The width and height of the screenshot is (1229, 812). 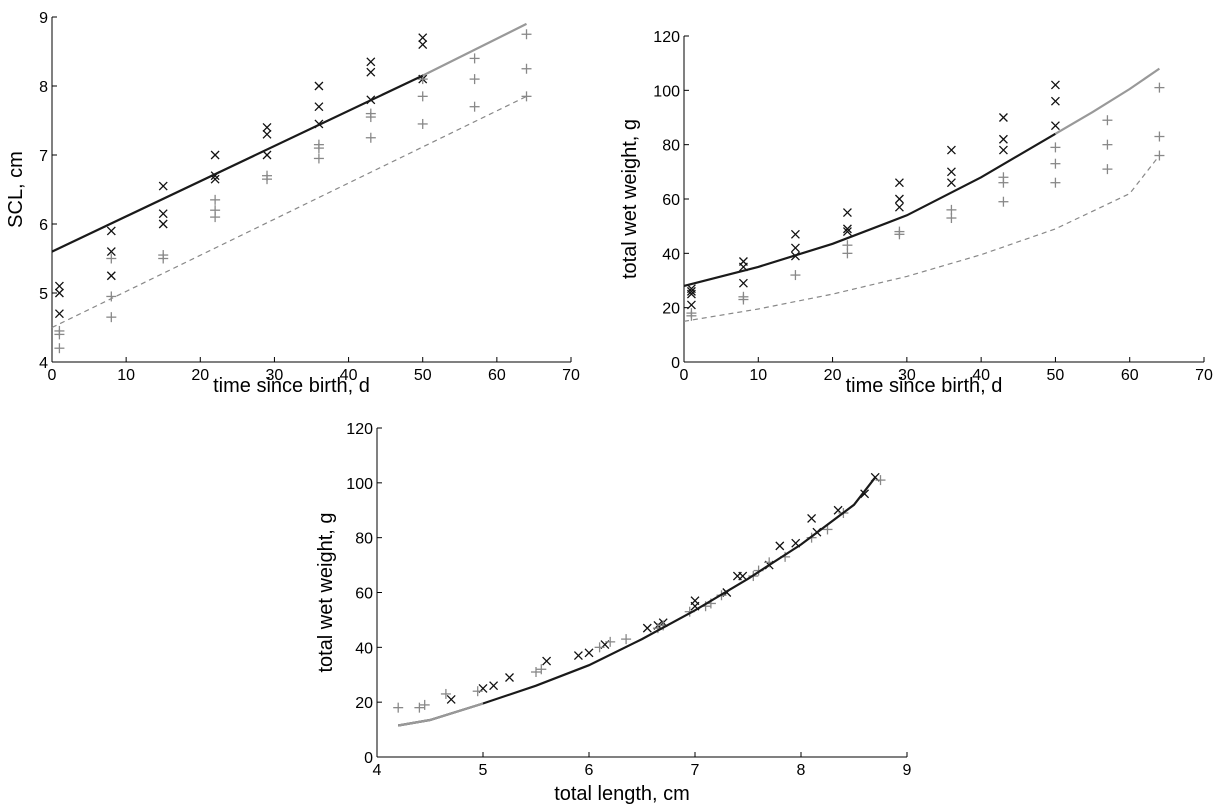 What do you see at coordinates (483, 770) in the screenshot?
I see `x-tick-label: 5` at bounding box center [483, 770].